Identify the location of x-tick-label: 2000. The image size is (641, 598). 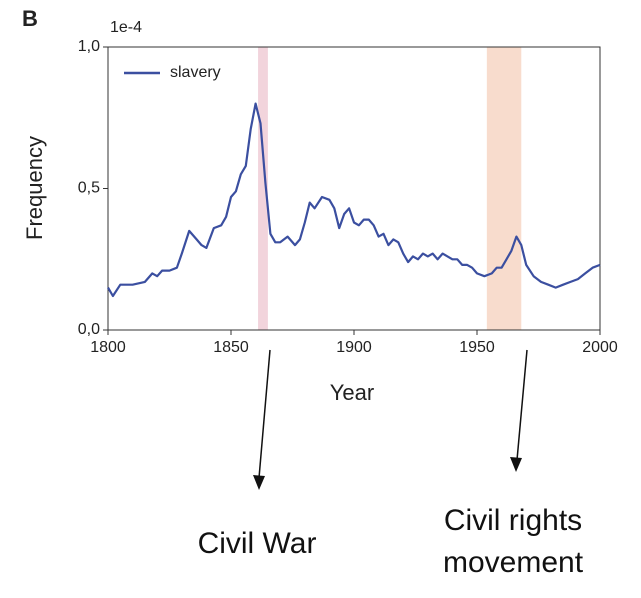
(600, 347).